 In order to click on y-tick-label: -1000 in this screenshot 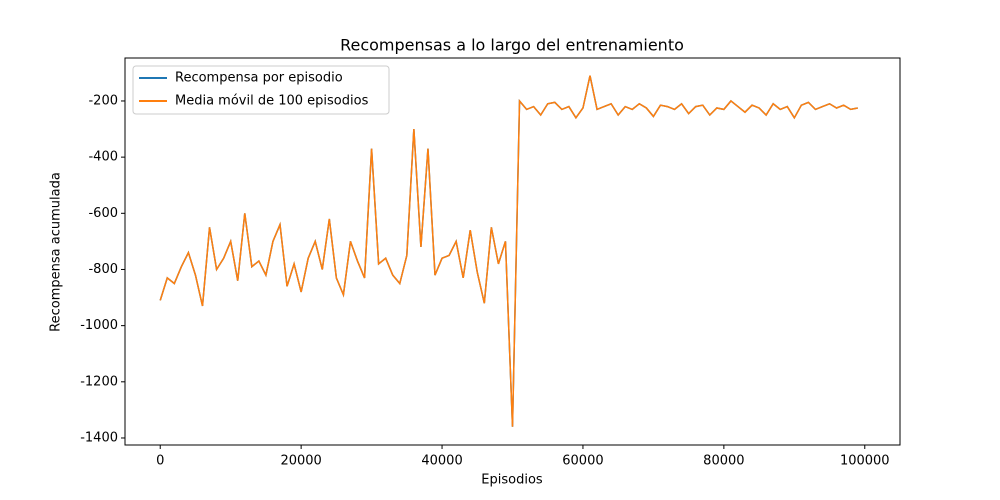, I will do `click(99, 325)`.